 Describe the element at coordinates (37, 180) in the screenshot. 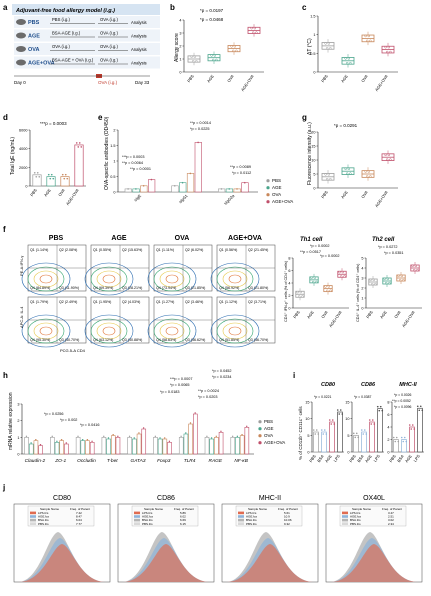

I see `d-bar` at that location.